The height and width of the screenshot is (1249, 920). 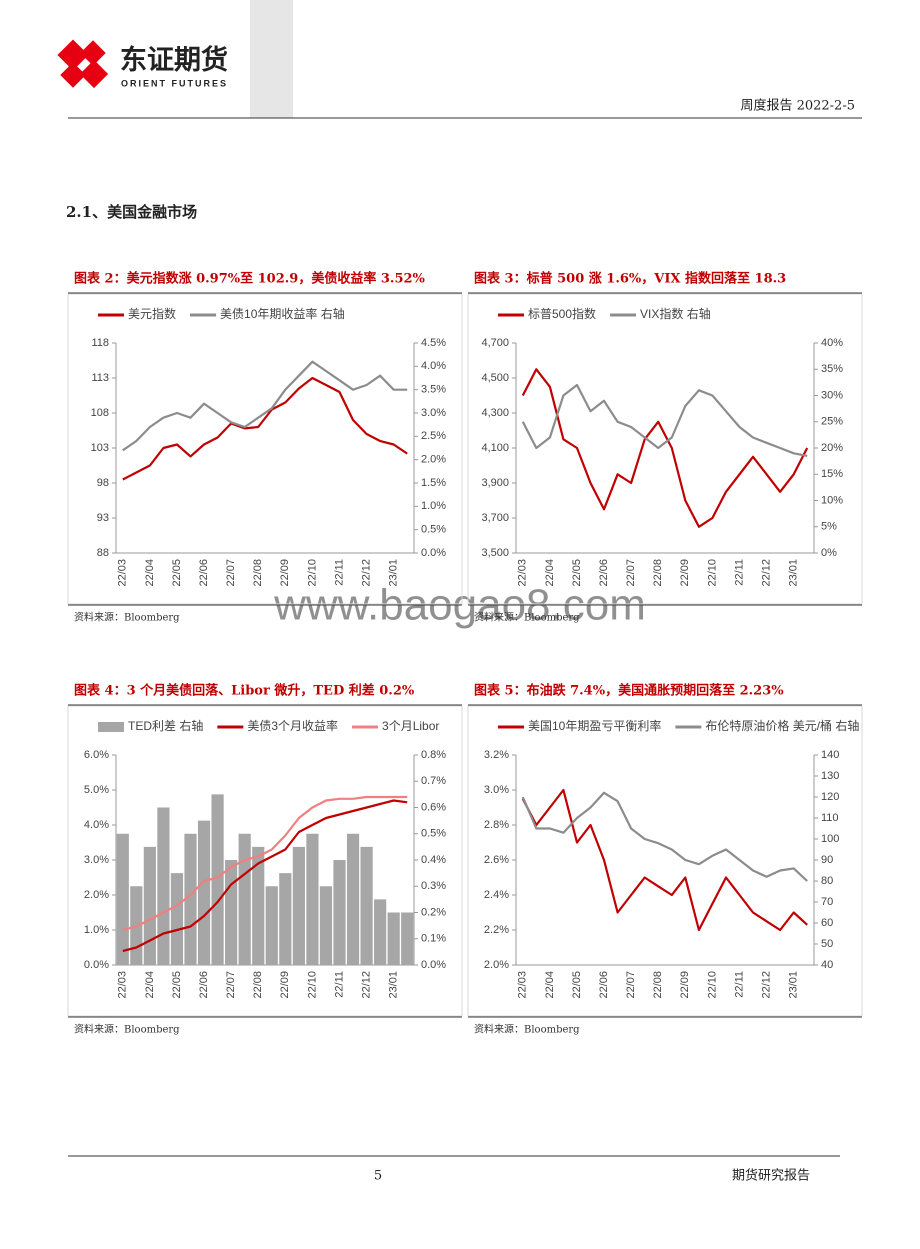 I want to click on header-band, so click(x=271, y=59).